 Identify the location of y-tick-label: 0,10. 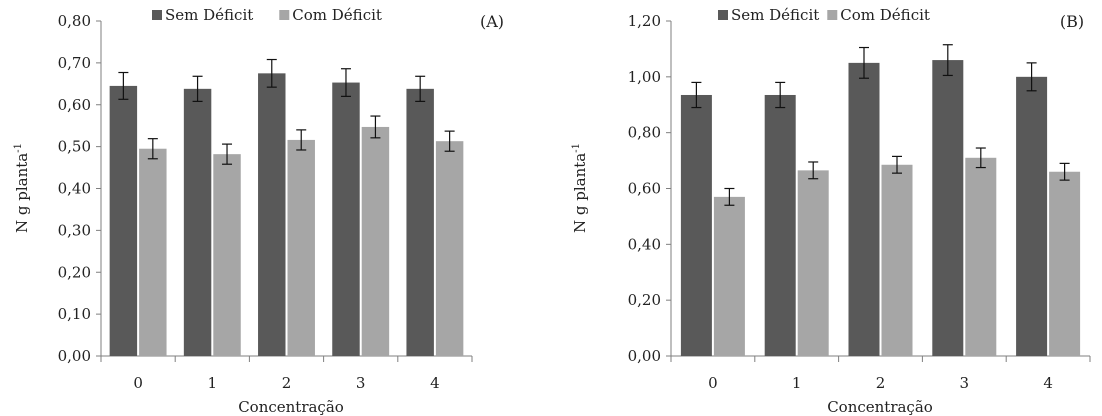
(74, 314).